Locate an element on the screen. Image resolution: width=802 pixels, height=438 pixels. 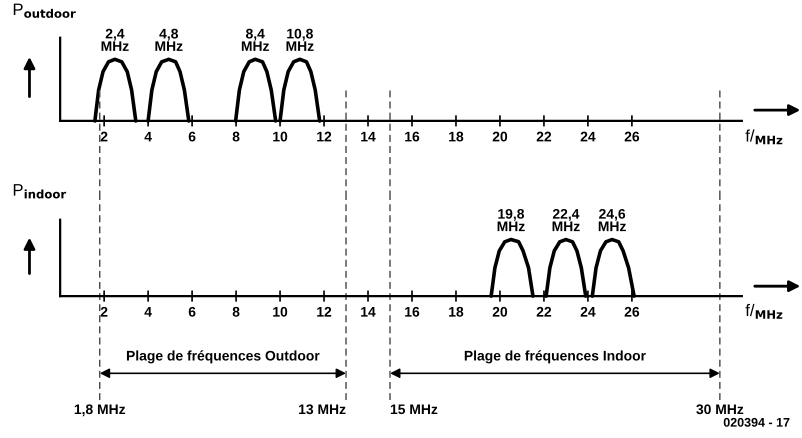
text: 020394 - 17 is located at coordinates (757, 422).